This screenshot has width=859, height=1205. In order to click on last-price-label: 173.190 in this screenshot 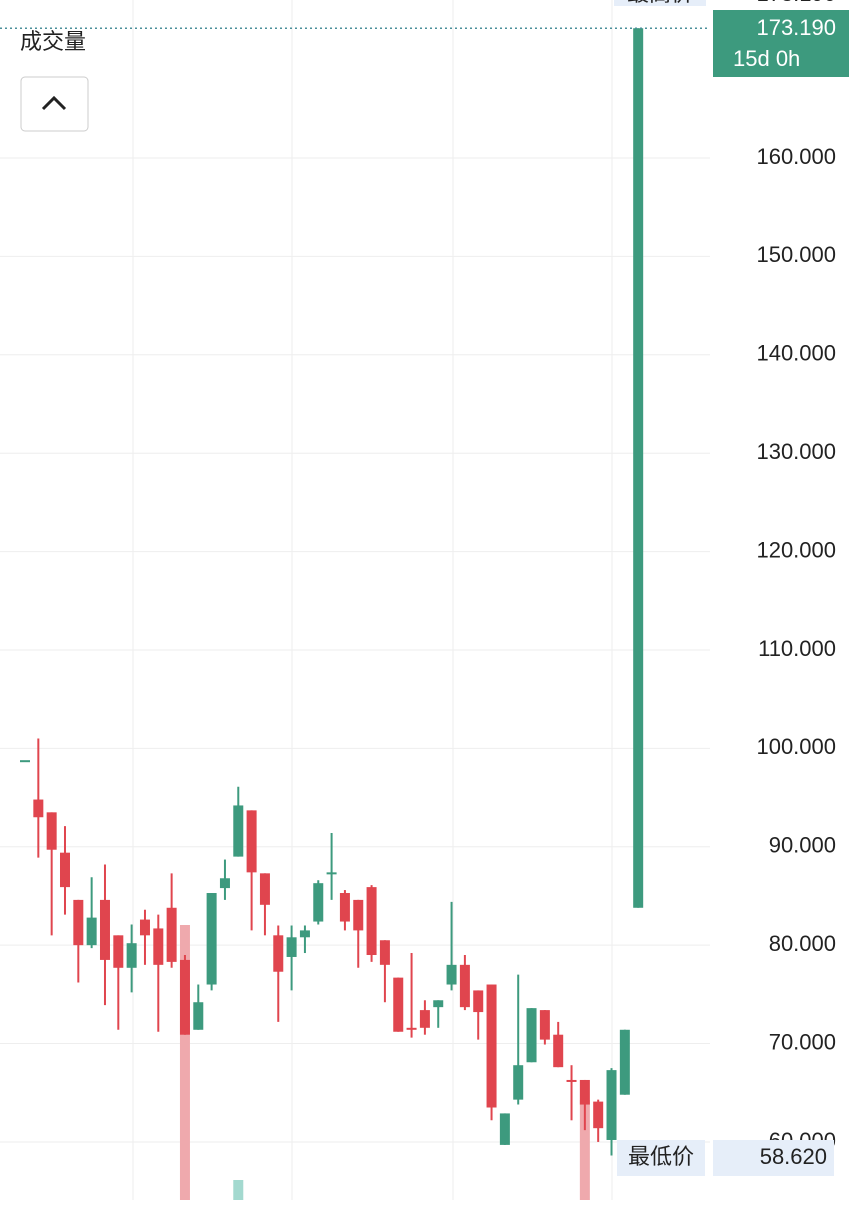, I will do `click(796, 27)`.